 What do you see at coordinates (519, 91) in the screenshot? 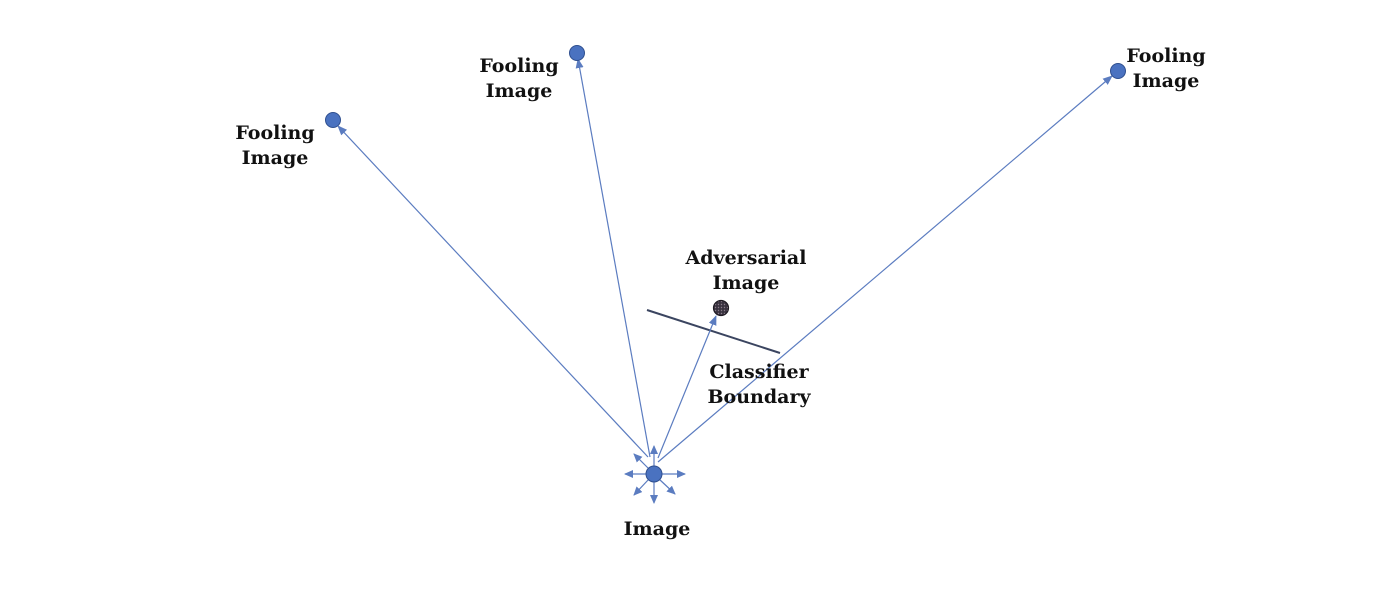
I see `fooling-top-label-line2: Image` at bounding box center [519, 91].